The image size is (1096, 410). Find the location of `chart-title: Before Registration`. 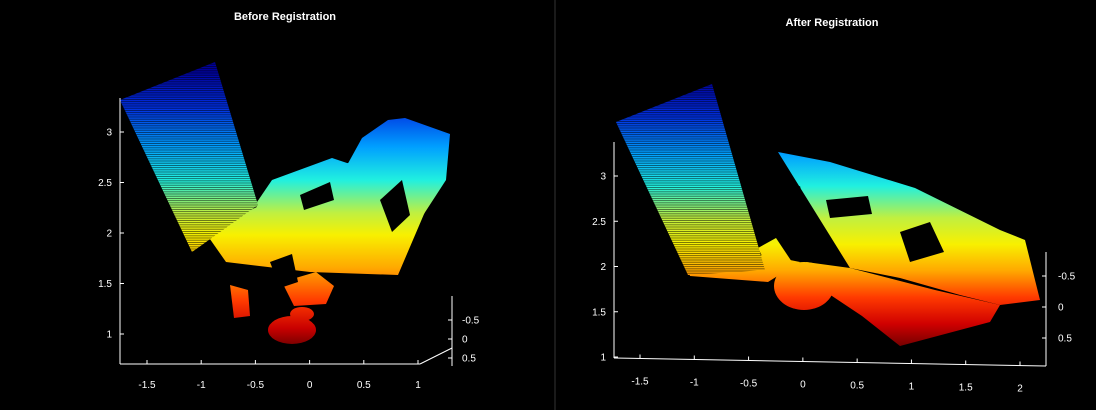

chart-title: Before Registration is located at coordinates (285, 17).